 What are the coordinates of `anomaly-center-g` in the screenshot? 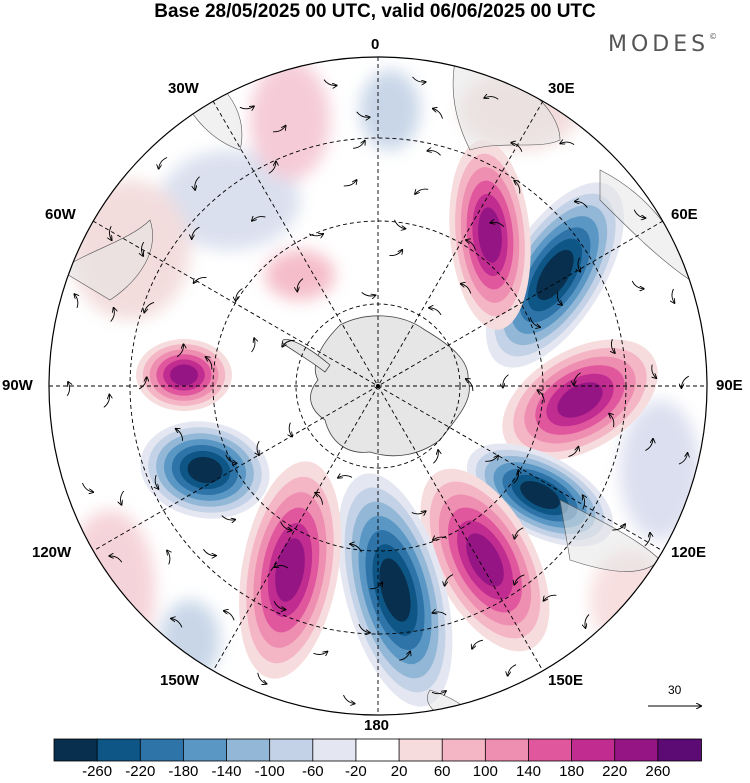 It's located at (395, 590).